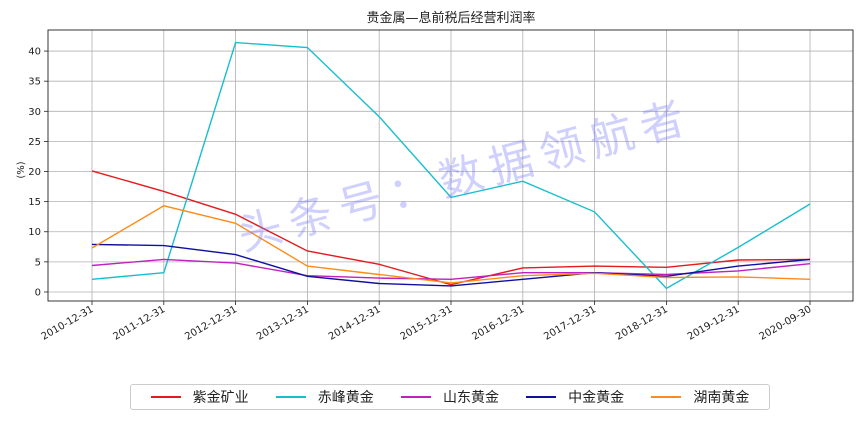  I want to click on y-tick-label: 0, so click(38, 292).